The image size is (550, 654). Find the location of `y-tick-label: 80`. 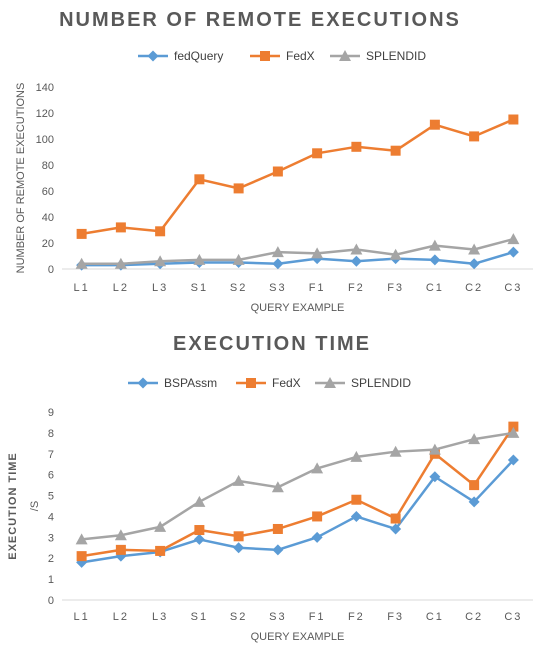

y-tick-label: 80 is located at coordinates (48, 166).